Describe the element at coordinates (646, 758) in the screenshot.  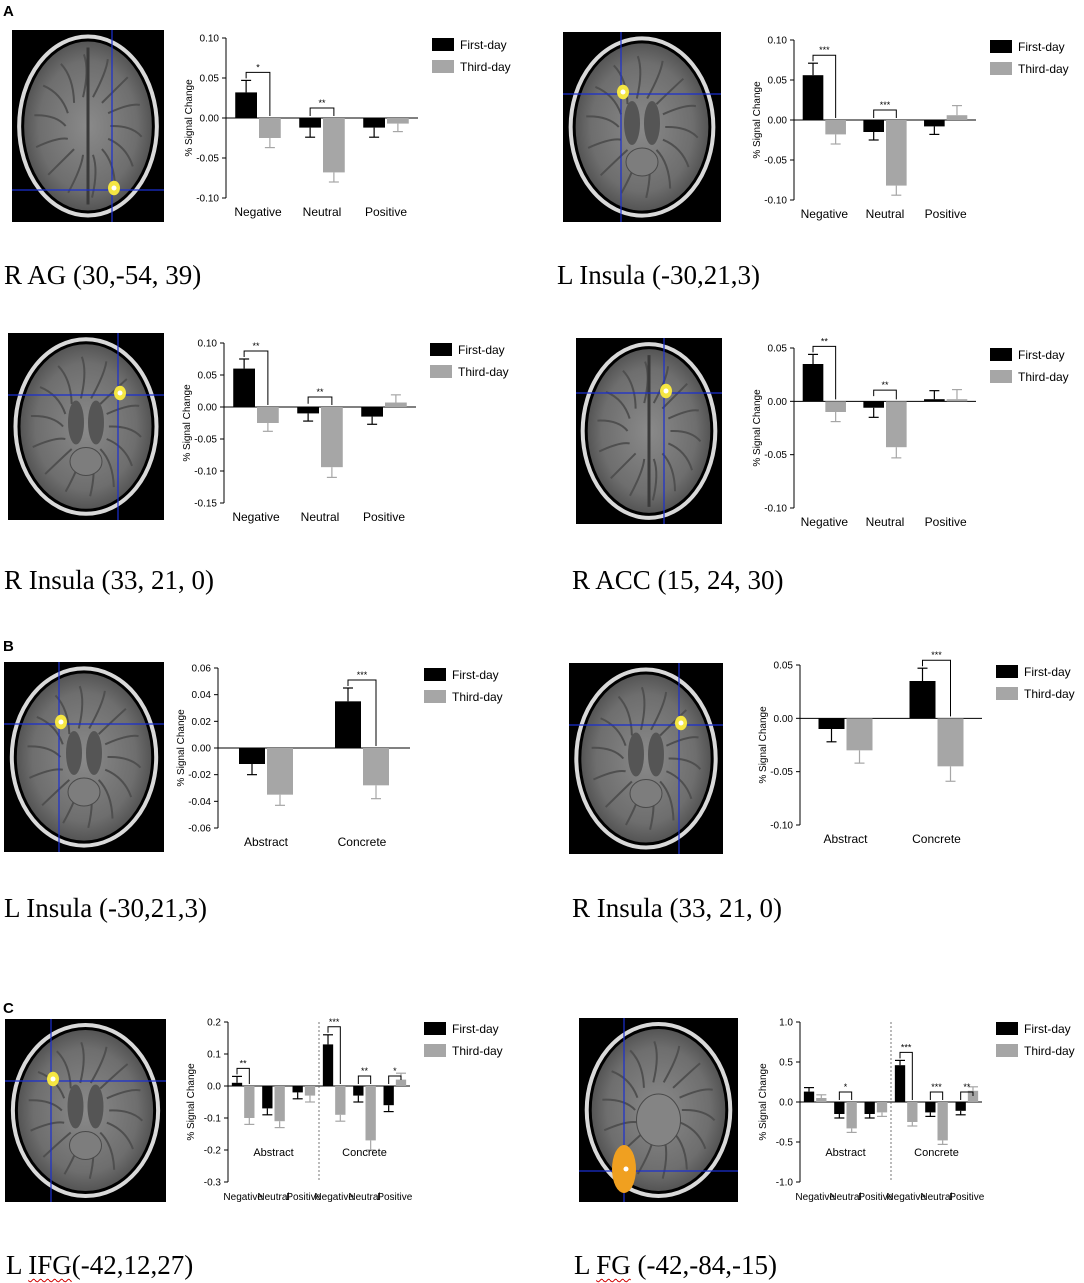
I see `brain-tissue` at that location.